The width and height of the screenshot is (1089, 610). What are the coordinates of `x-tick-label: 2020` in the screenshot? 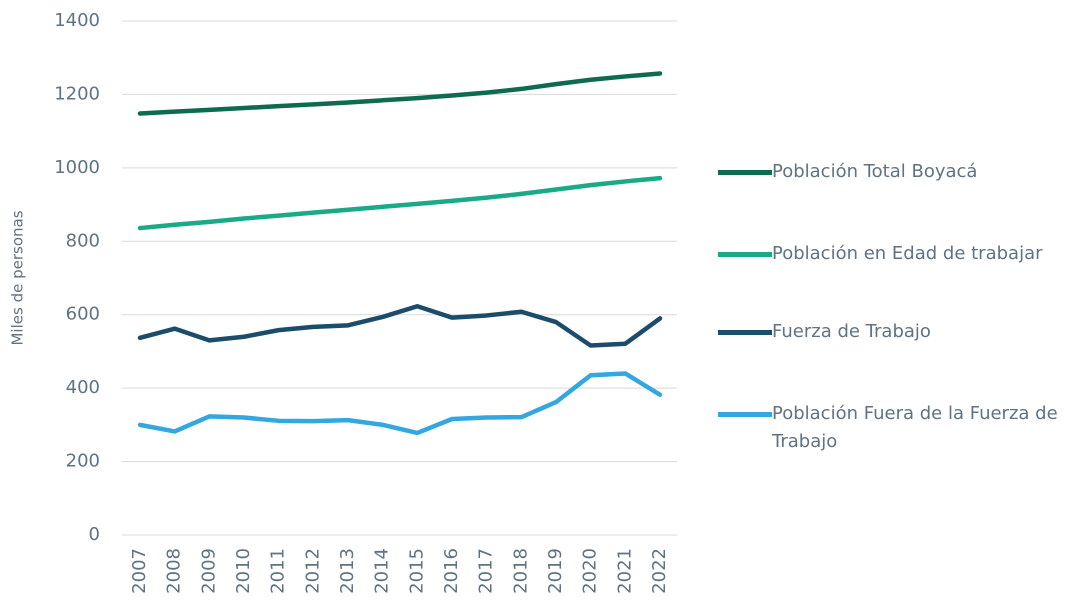 It's located at (590, 571).